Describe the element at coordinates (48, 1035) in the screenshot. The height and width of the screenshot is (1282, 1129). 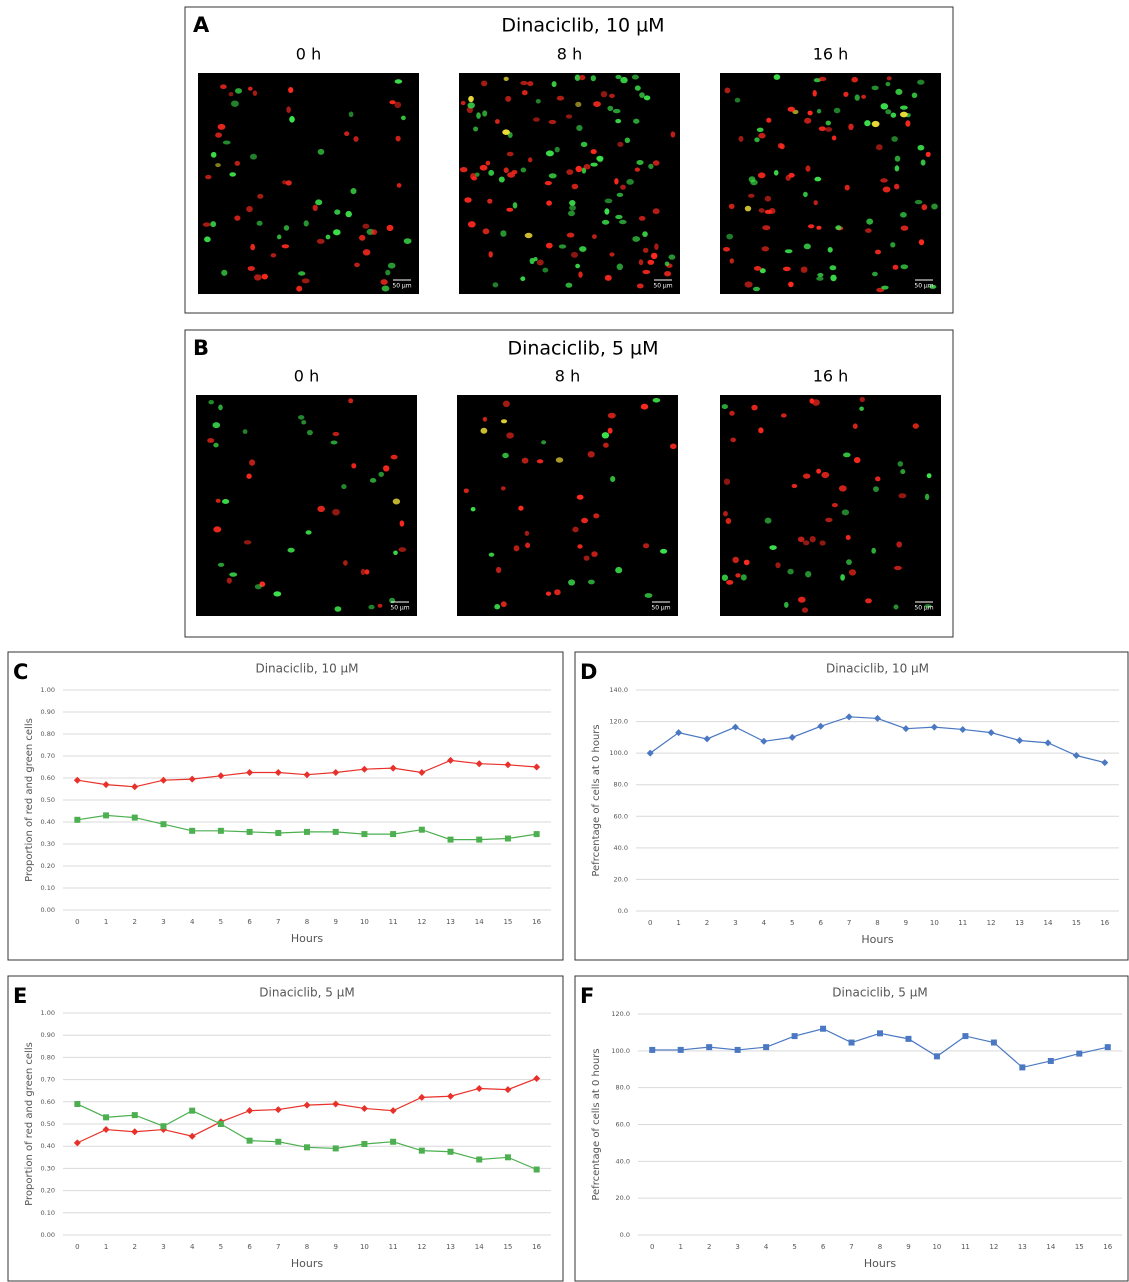
I see `y-tick-label: 0.90` at that location.